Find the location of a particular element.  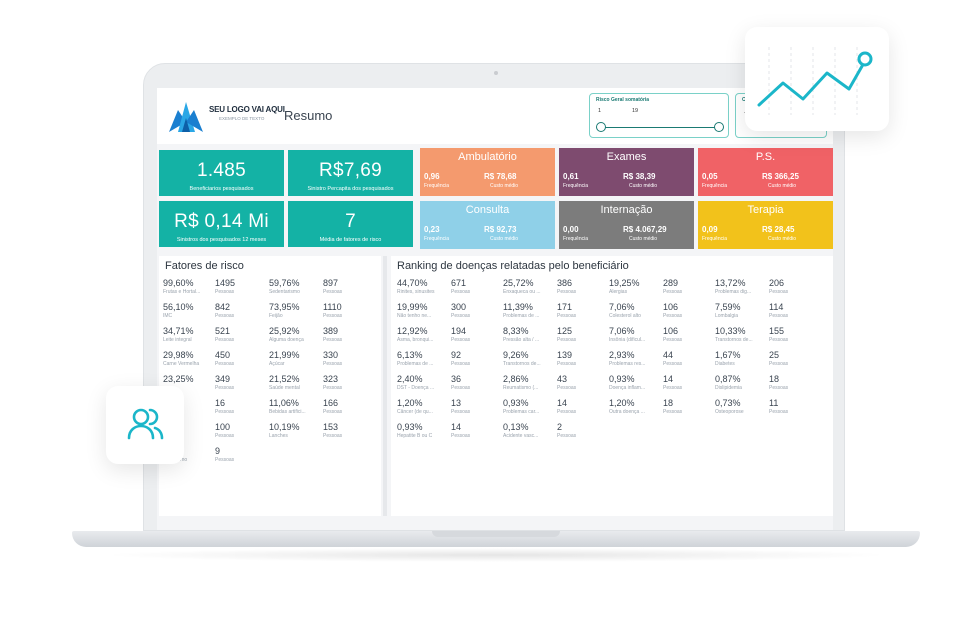

disease-count: 43 is located at coordinates (562, 379).